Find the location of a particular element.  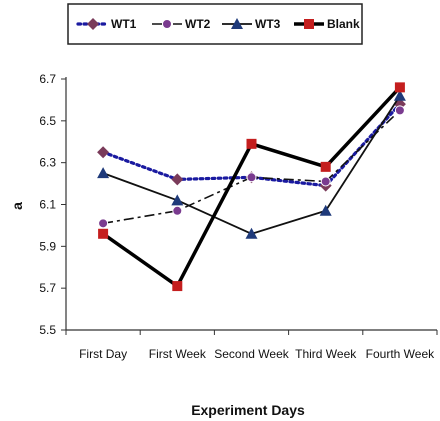

x-tick-label: First Day is located at coordinates (103, 354).